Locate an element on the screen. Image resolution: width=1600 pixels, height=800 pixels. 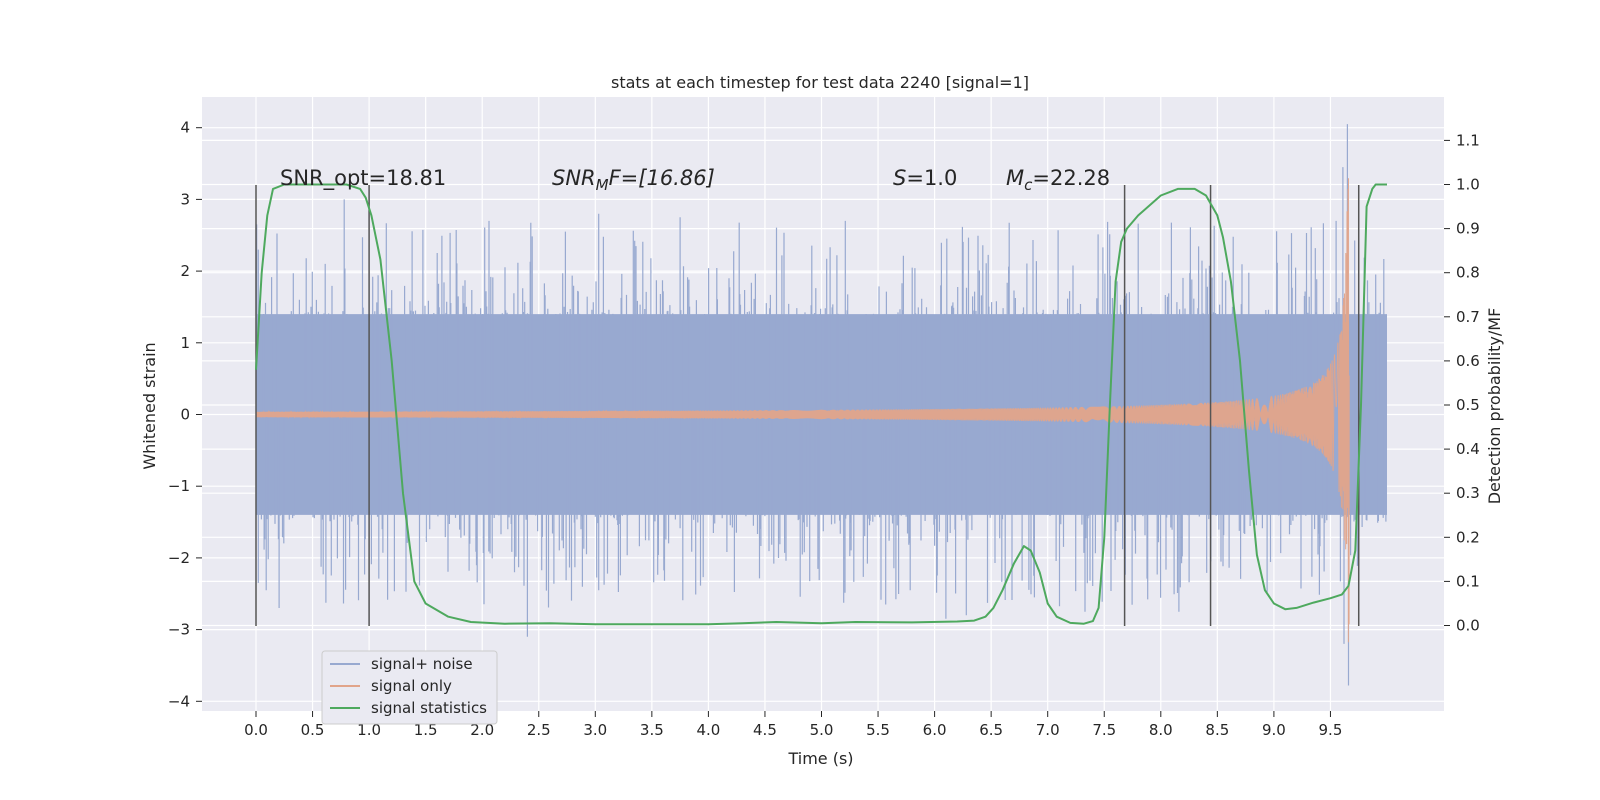
x-tick-label: 9.5 is located at coordinates (1331, 730).